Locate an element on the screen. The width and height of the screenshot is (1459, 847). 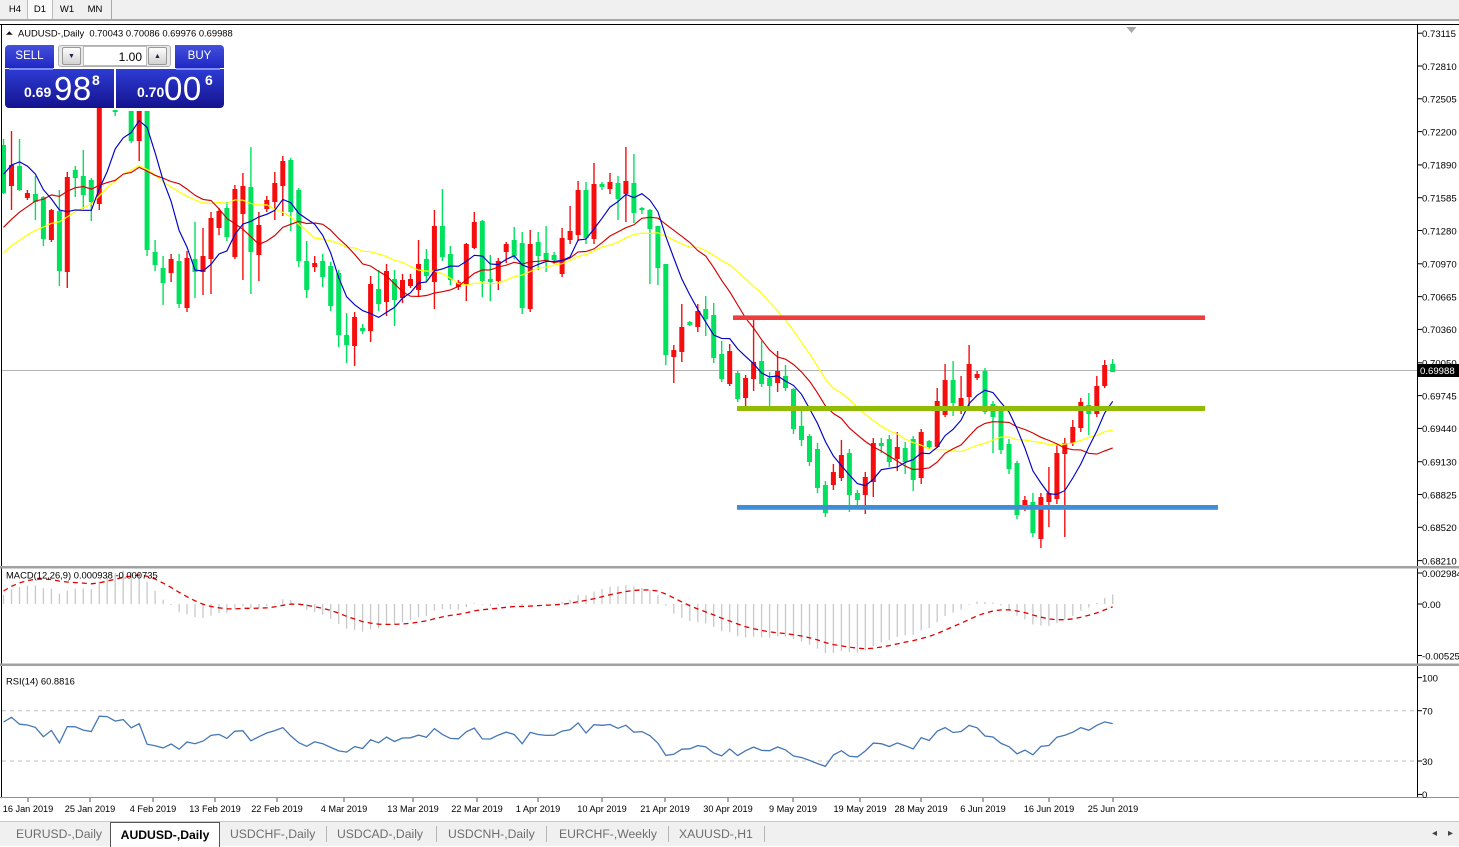
svg-text: 1 Apr 2019 is located at coordinates (538, 809).